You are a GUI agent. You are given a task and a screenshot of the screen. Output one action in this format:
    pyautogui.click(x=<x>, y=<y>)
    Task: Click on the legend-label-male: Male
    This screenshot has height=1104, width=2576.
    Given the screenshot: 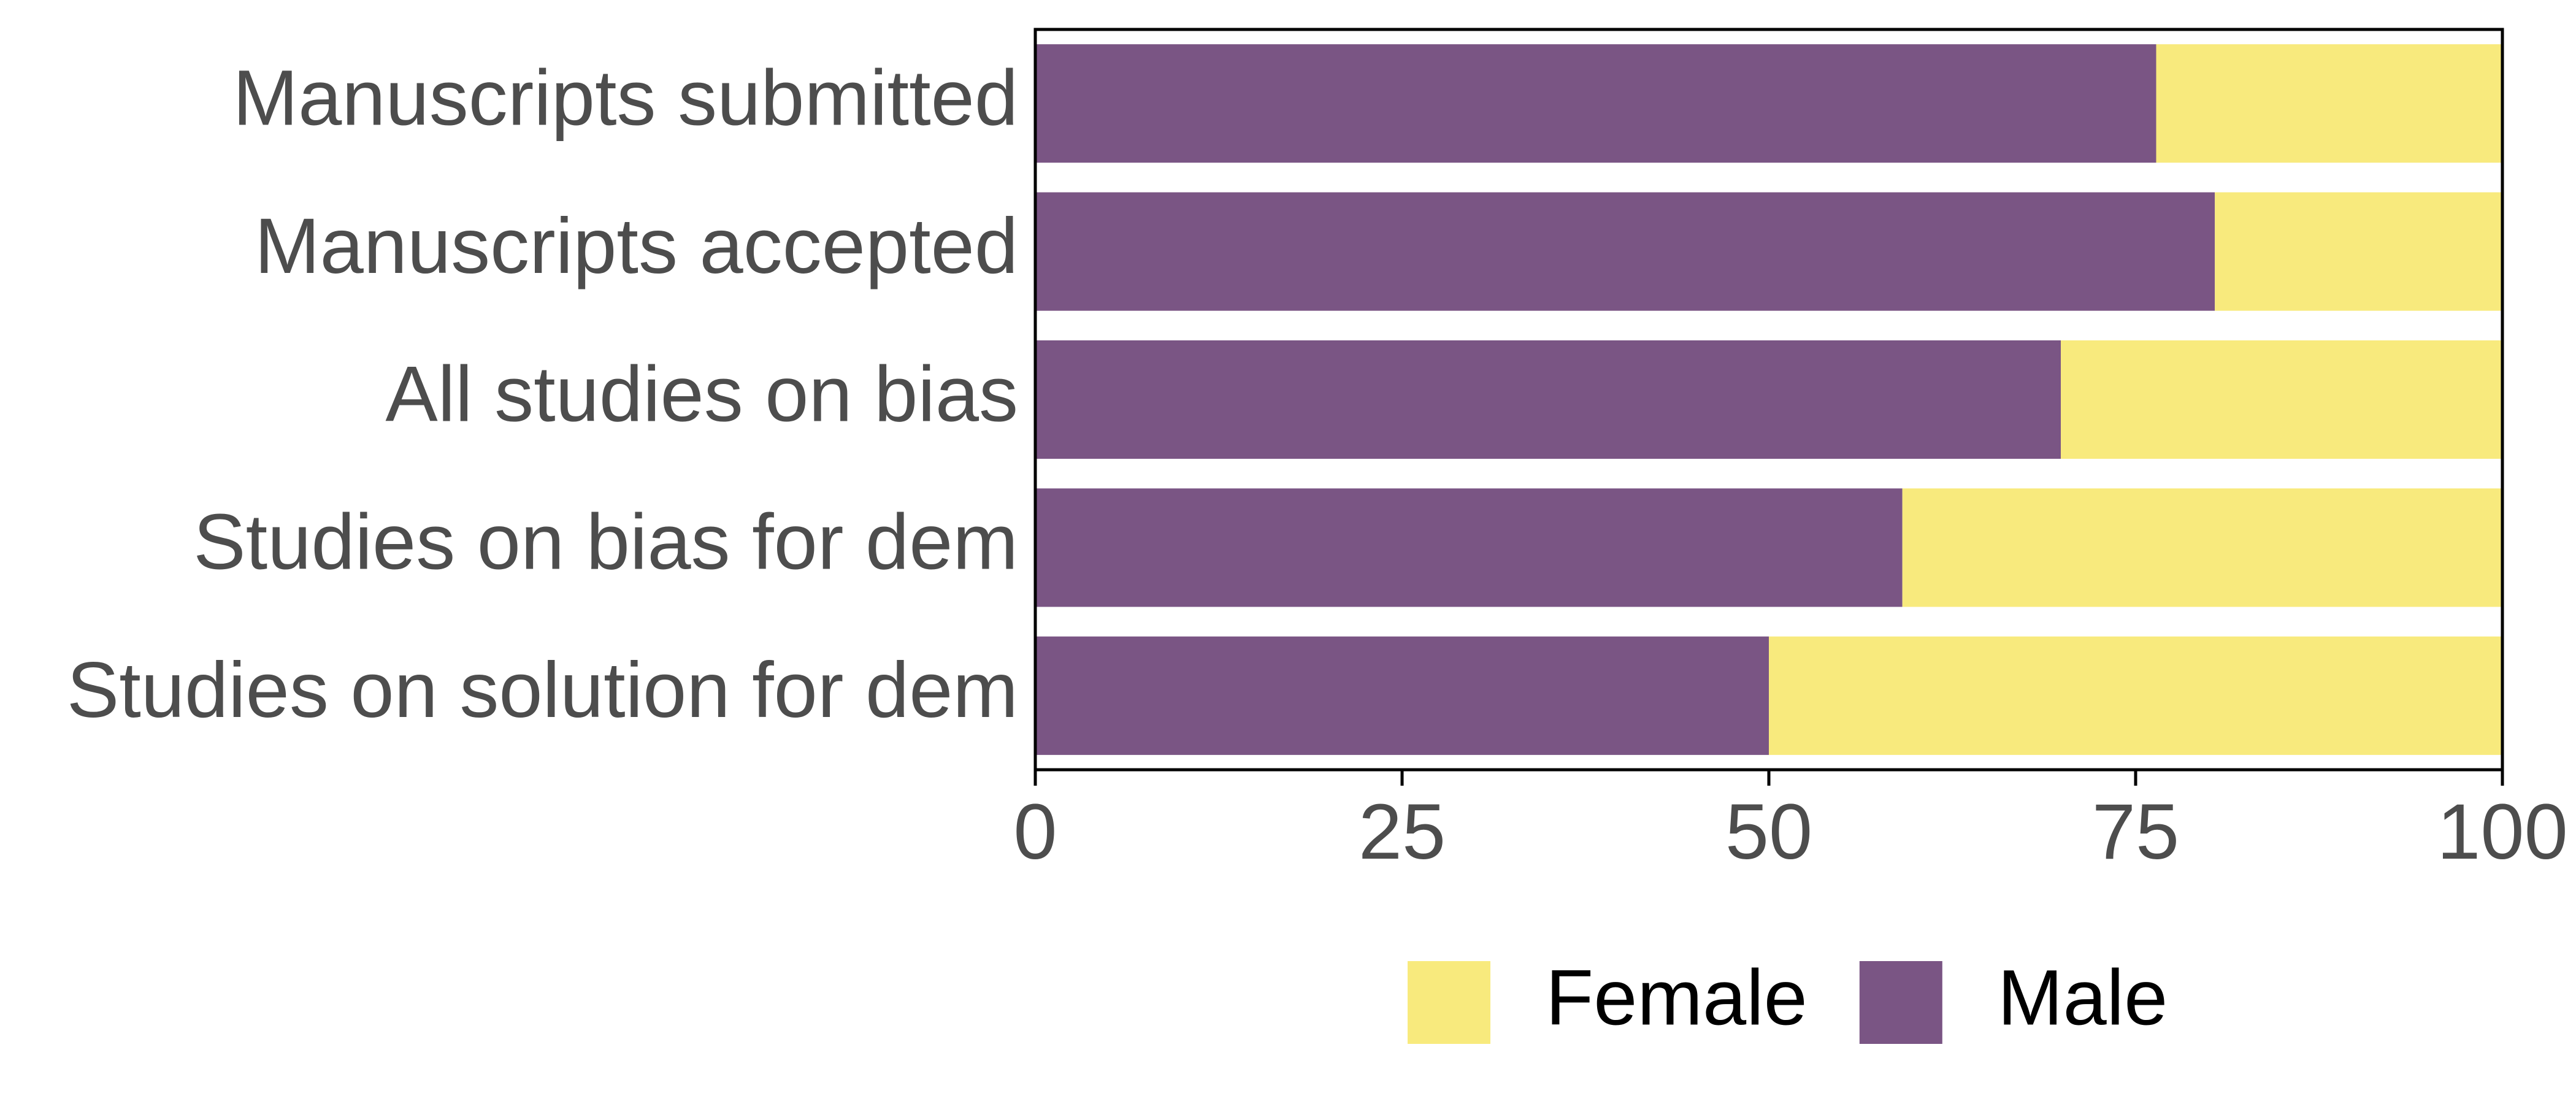 What is the action you would take?
    pyautogui.click(x=2083, y=997)
    